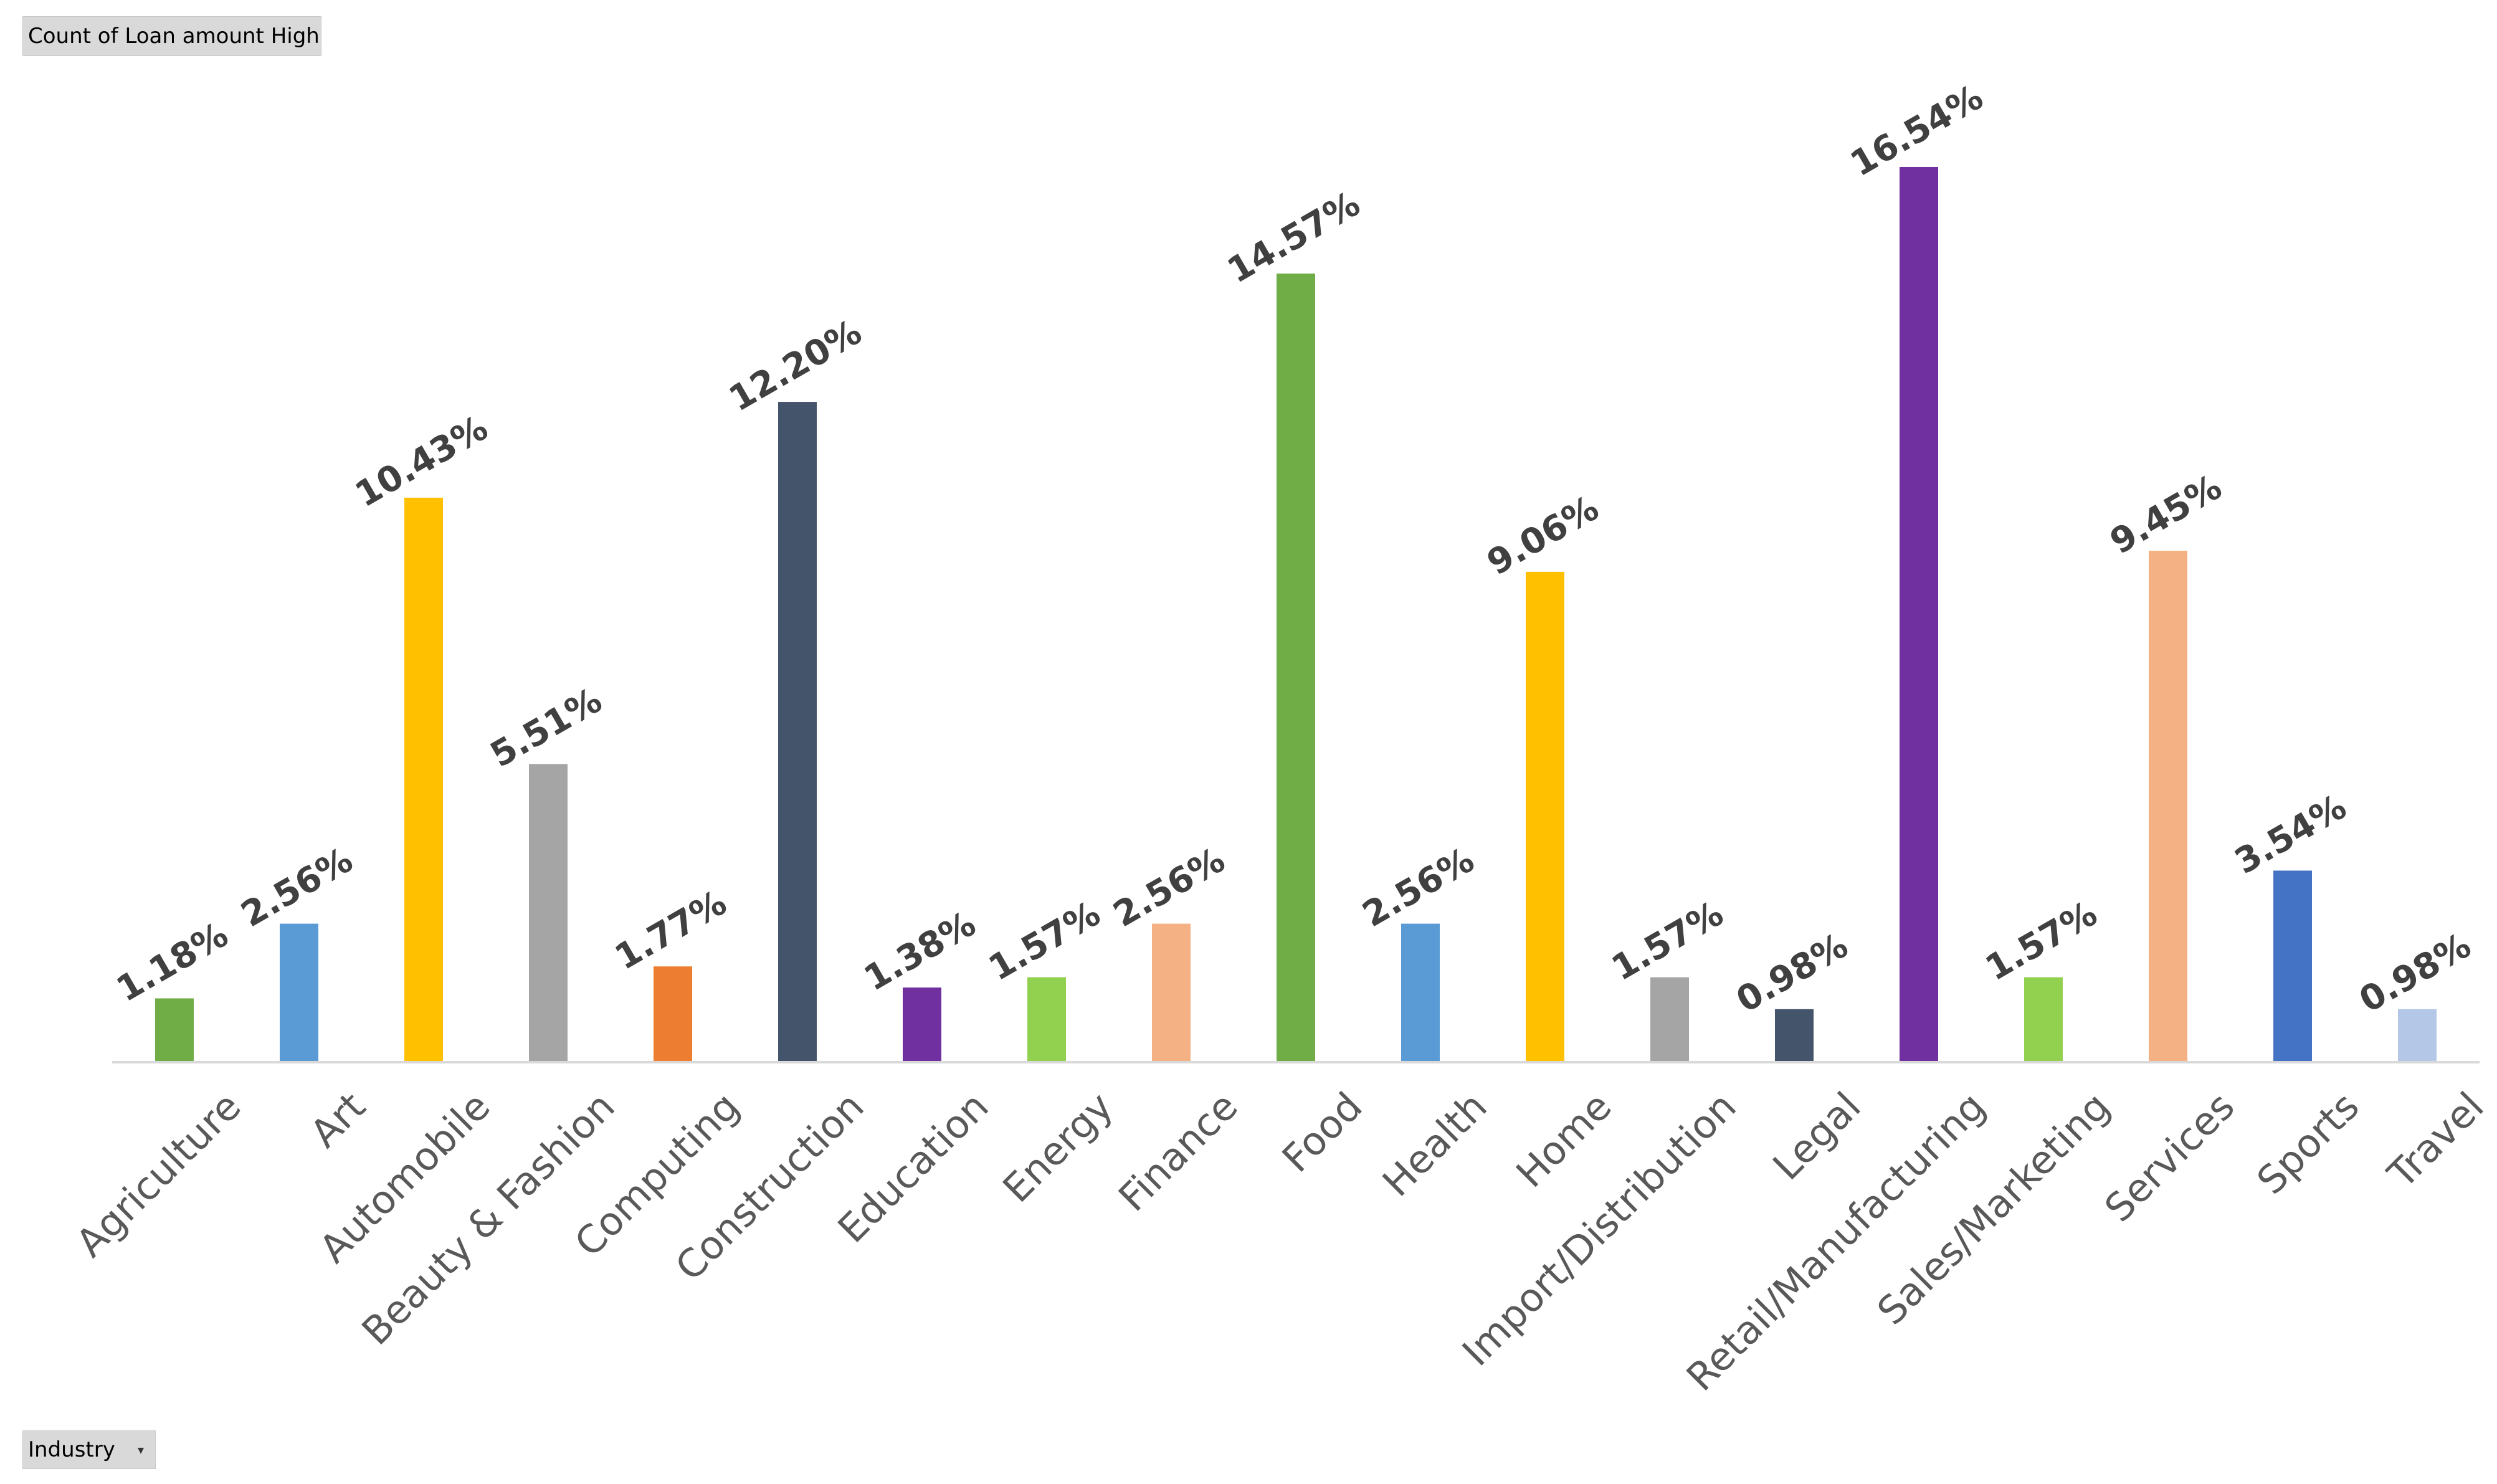 The width and height of the screenshot is (2497, 1484). What do you see at coordinates (670, 929) in the screenshot?
I see `data-label-4: 1.77%` at bounding box center [670, 929].